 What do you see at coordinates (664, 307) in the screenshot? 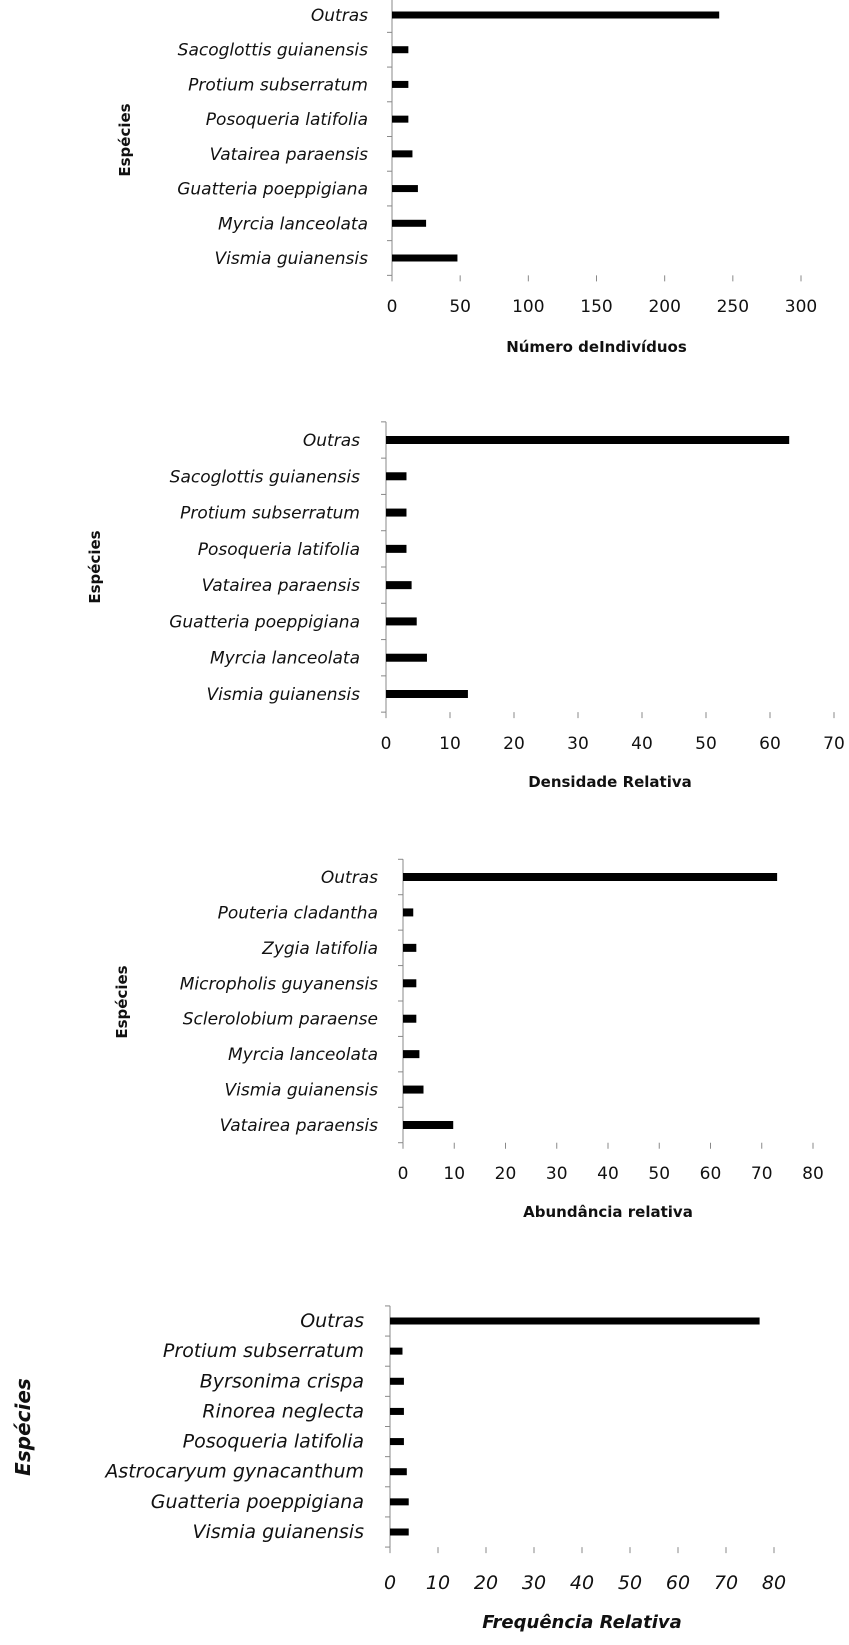
I see `x-tick-label: 200` at bounding box center [664, 307].